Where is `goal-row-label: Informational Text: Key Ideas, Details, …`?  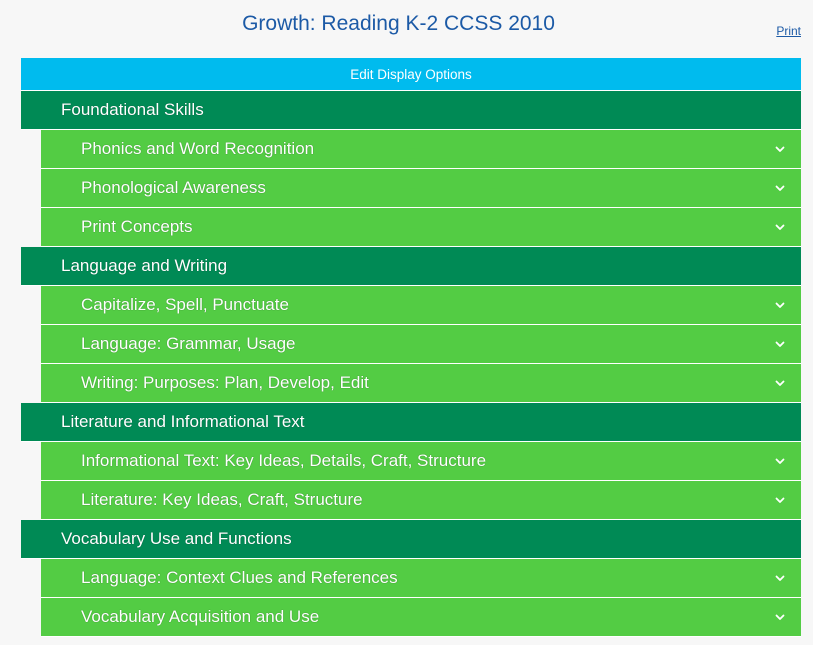
goal-row-label: Informational Text: Key Ideas, Details, … is located at coordinates (284, 460).